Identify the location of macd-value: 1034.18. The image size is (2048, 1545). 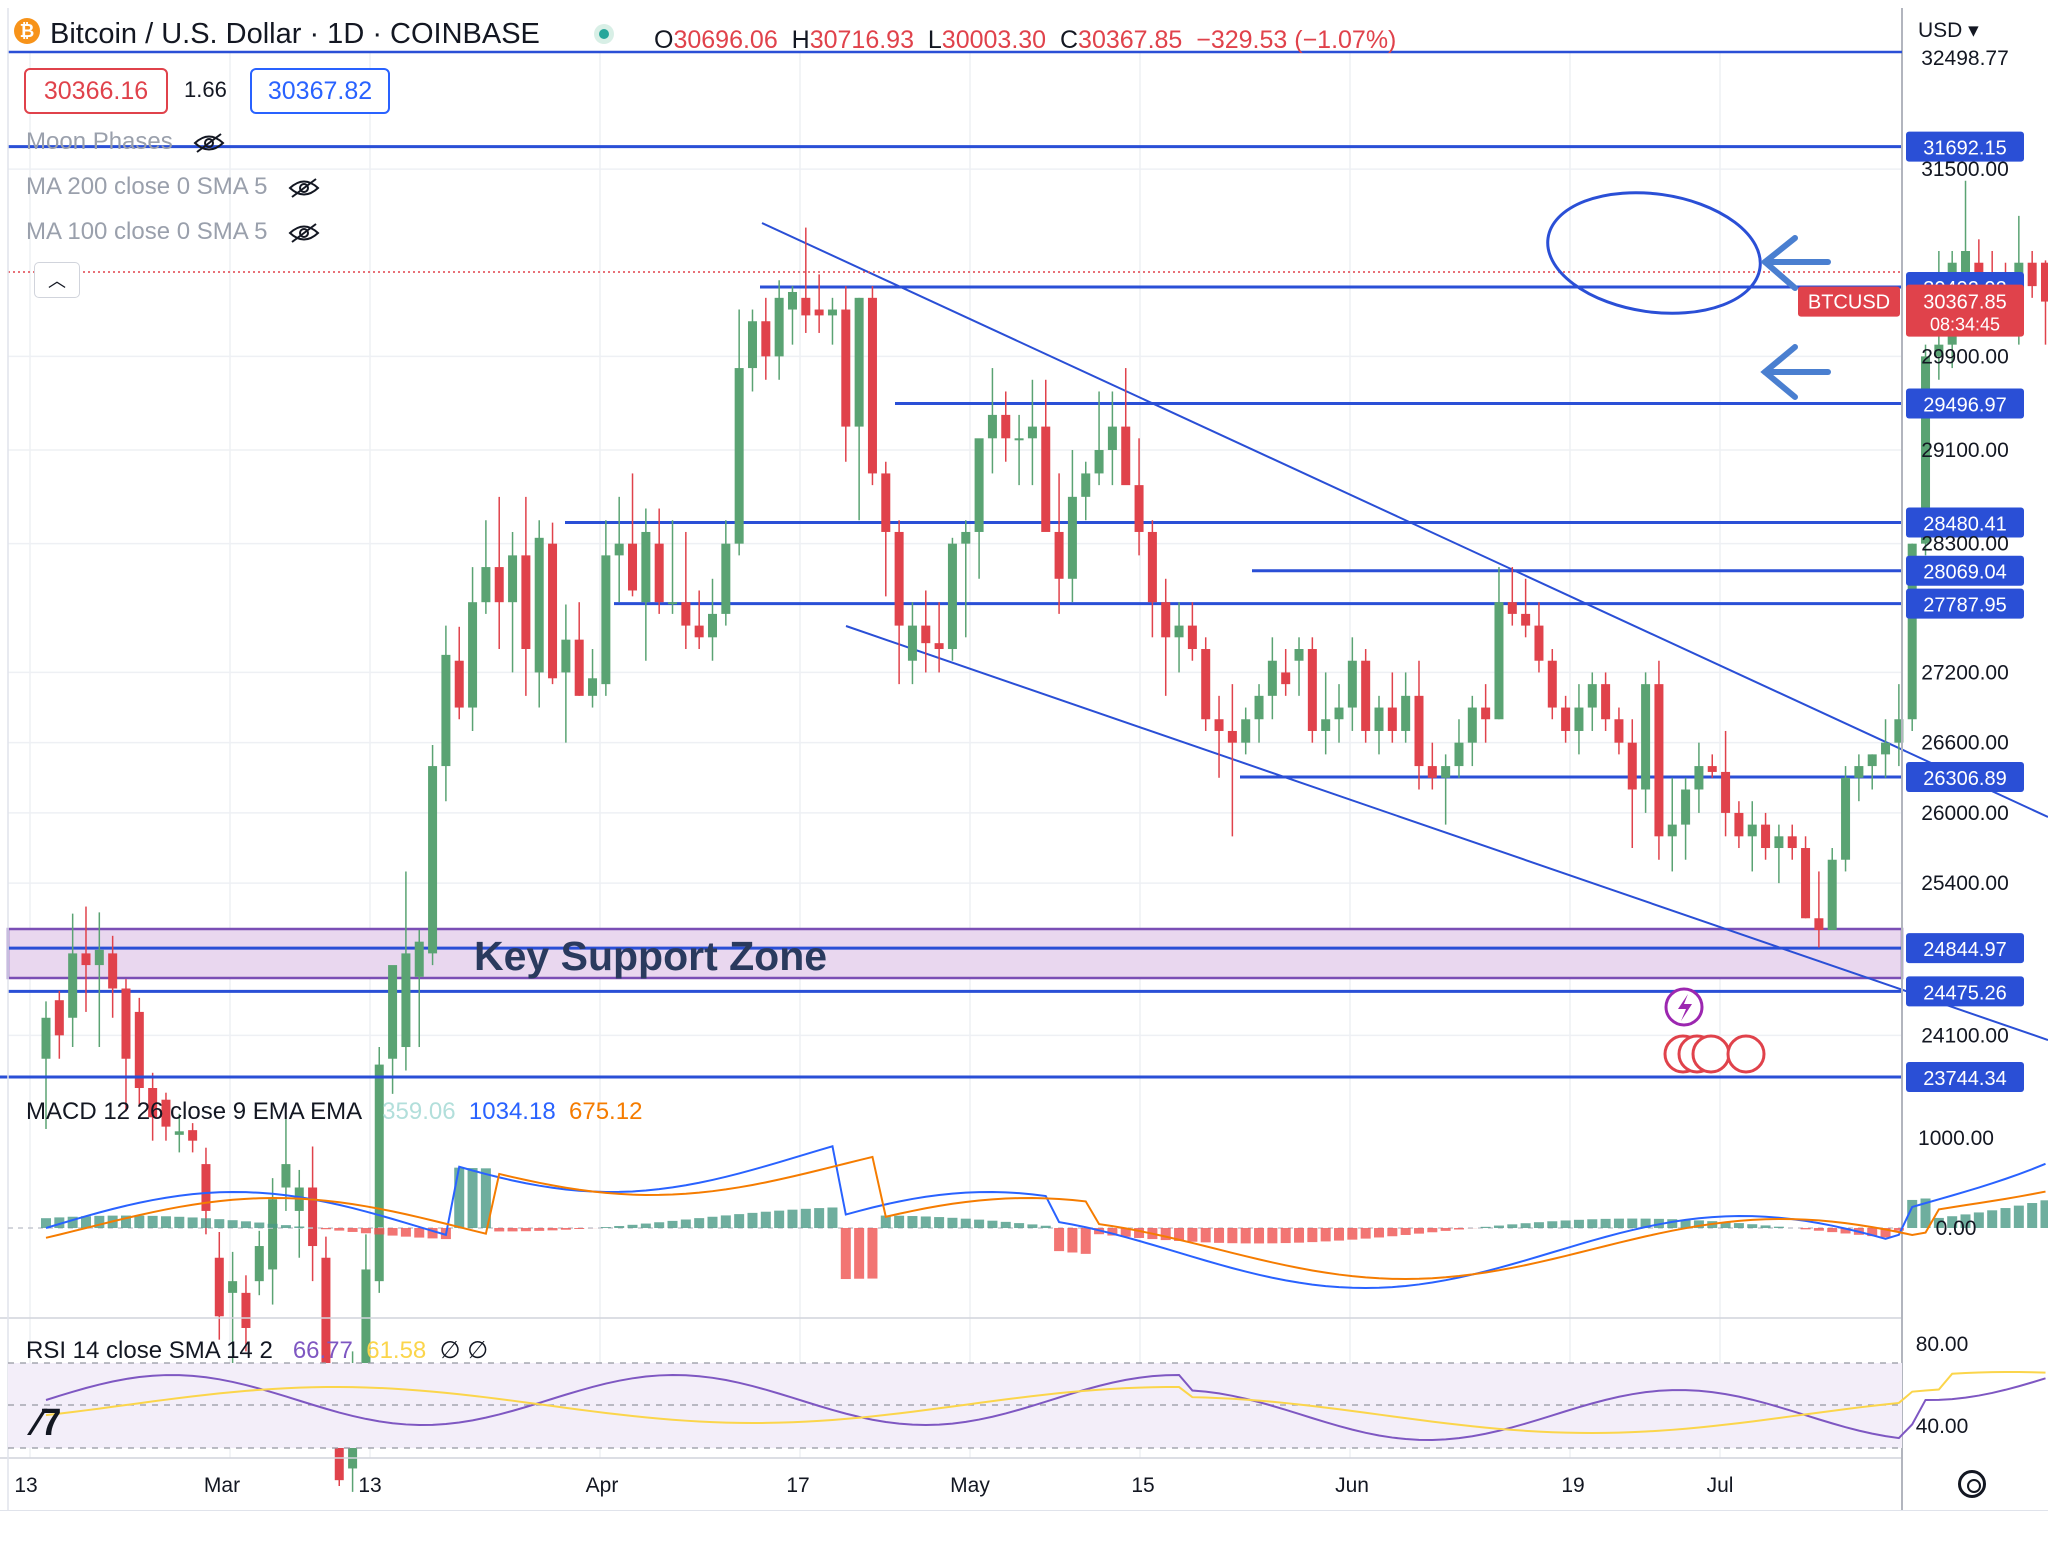
(512, 1111).